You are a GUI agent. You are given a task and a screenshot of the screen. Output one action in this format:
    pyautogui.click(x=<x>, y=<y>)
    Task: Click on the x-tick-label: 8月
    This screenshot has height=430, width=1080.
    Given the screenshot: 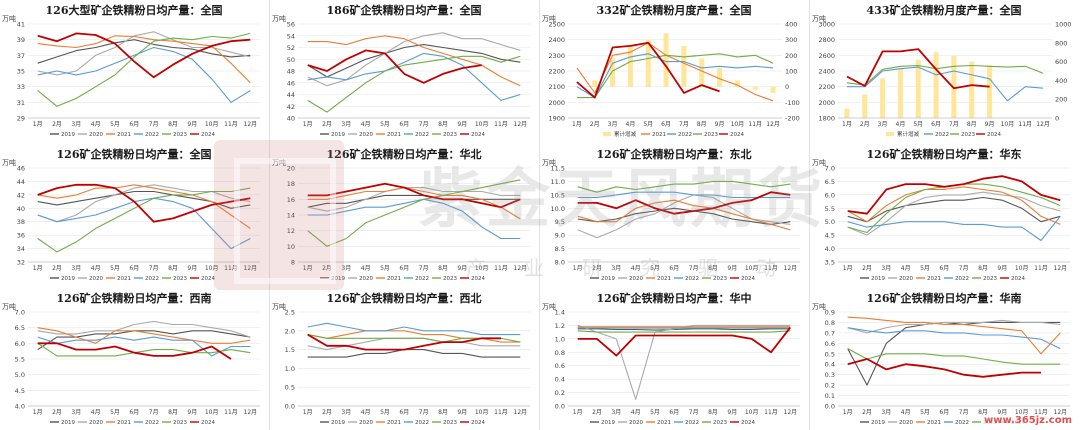 What is the action you would take?
    pyautogui.click(x=713, y=412)
    